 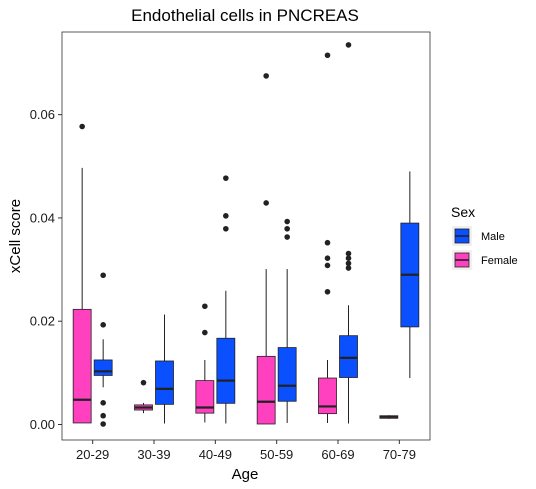 What do you see at coordinates (463, 212) in the screenshot?
I see `legend-title: Sex` at bounding box center [463, 212].